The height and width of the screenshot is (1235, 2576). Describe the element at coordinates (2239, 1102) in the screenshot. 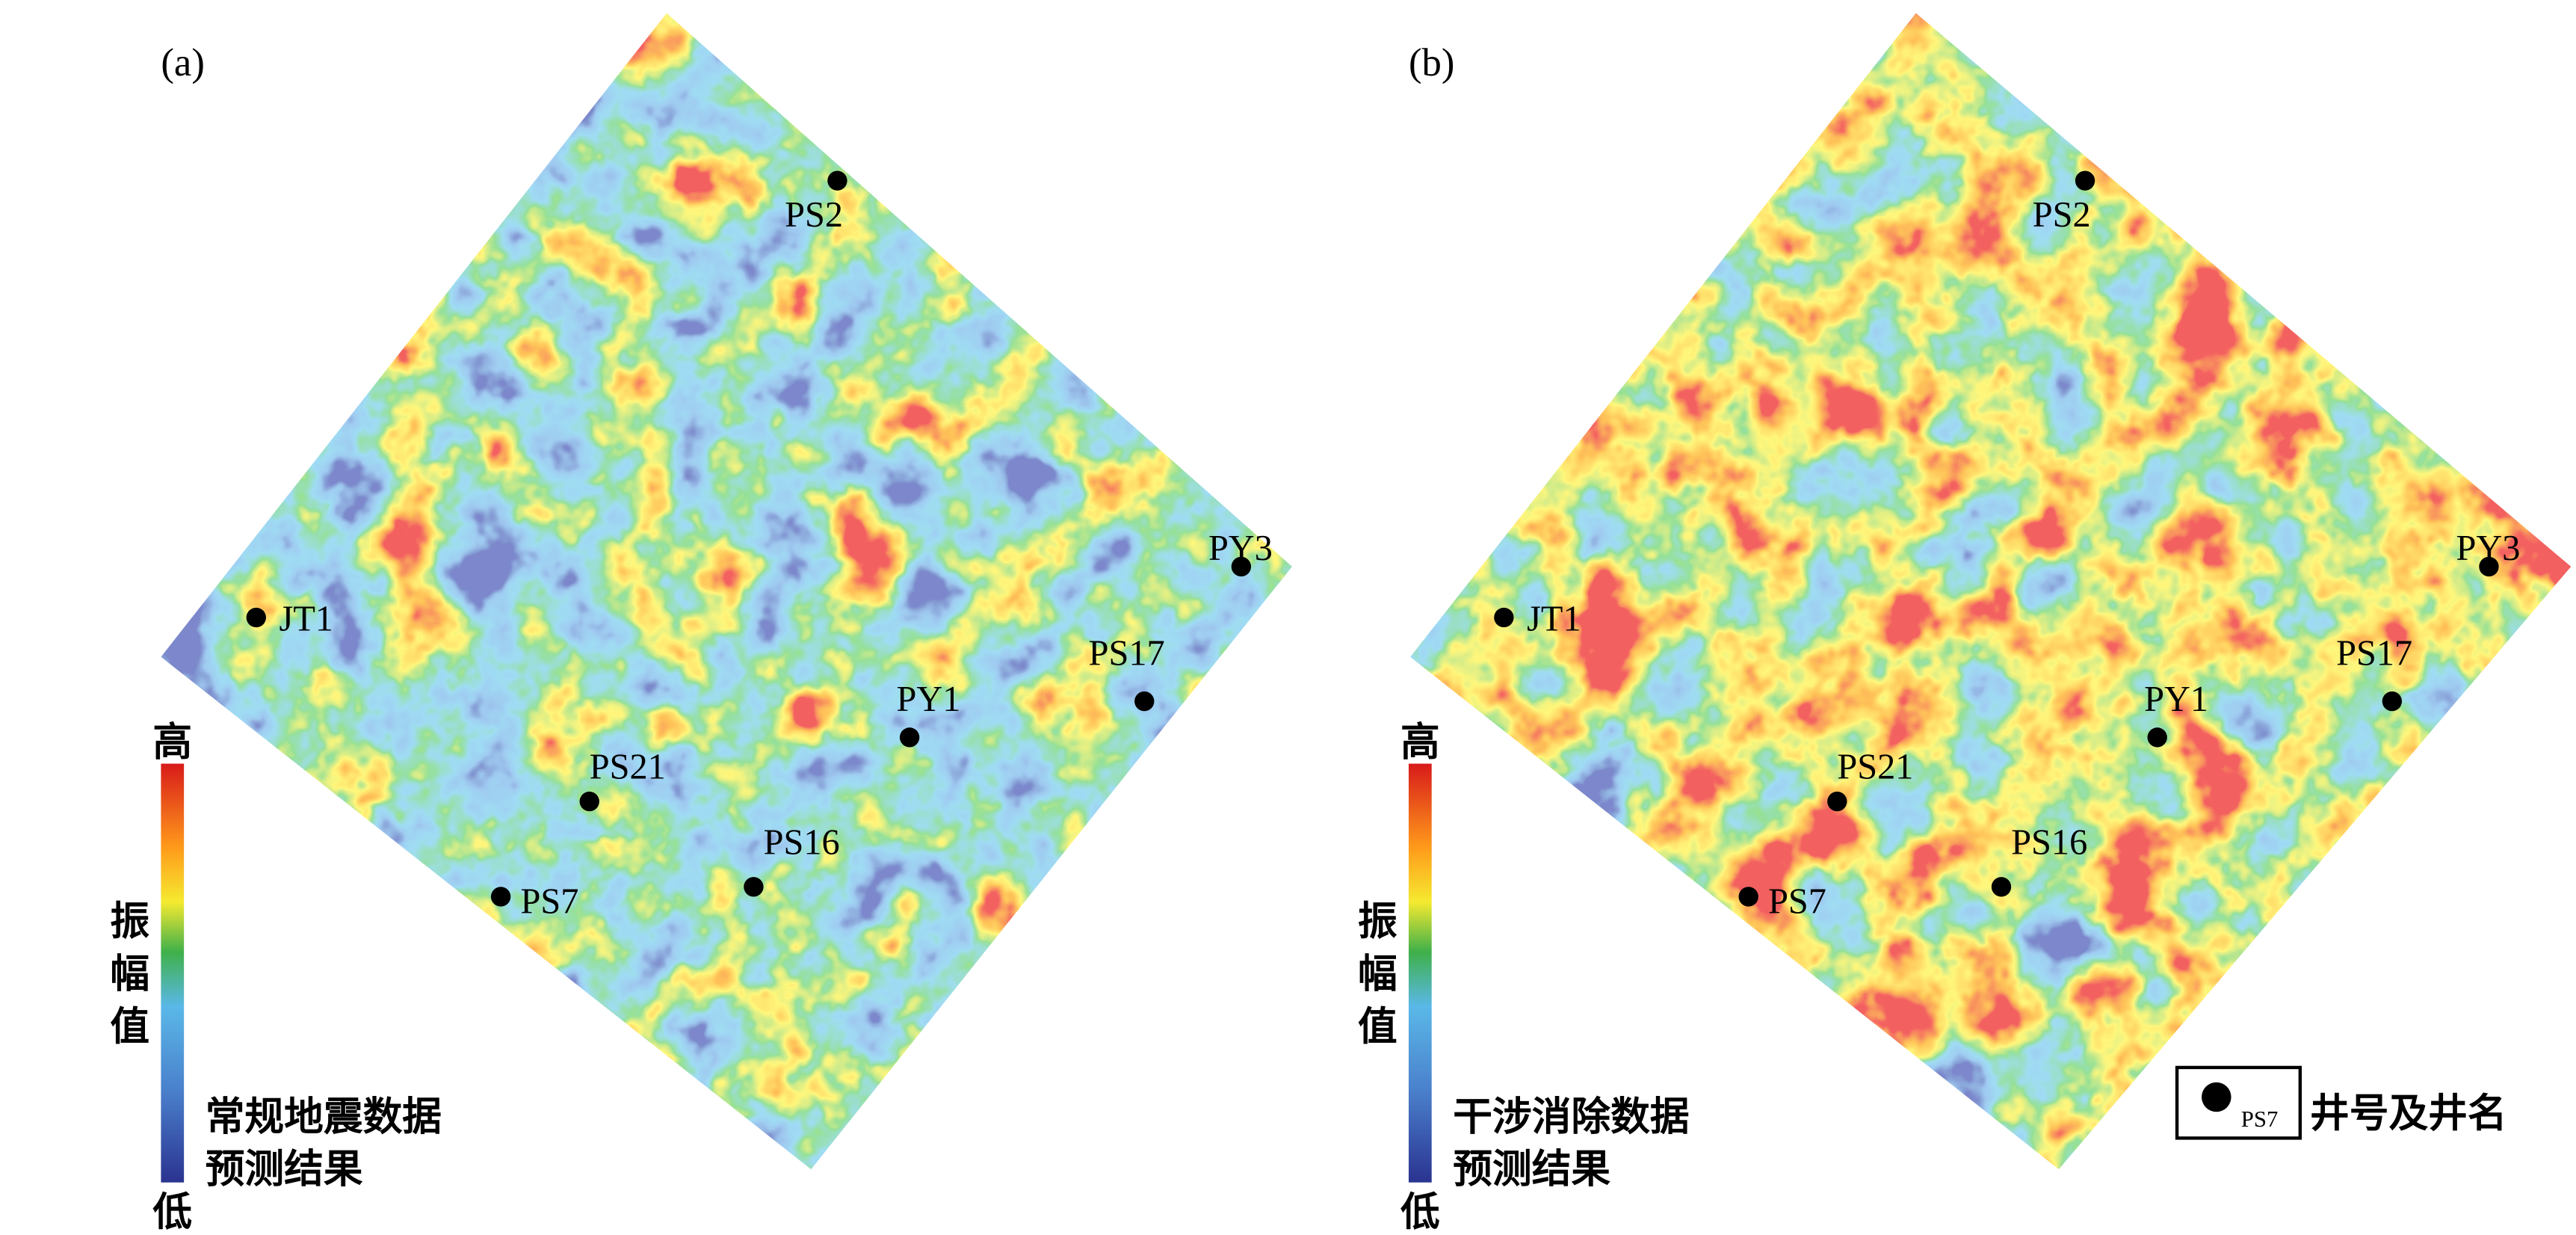

I see `legend-box` at that location.